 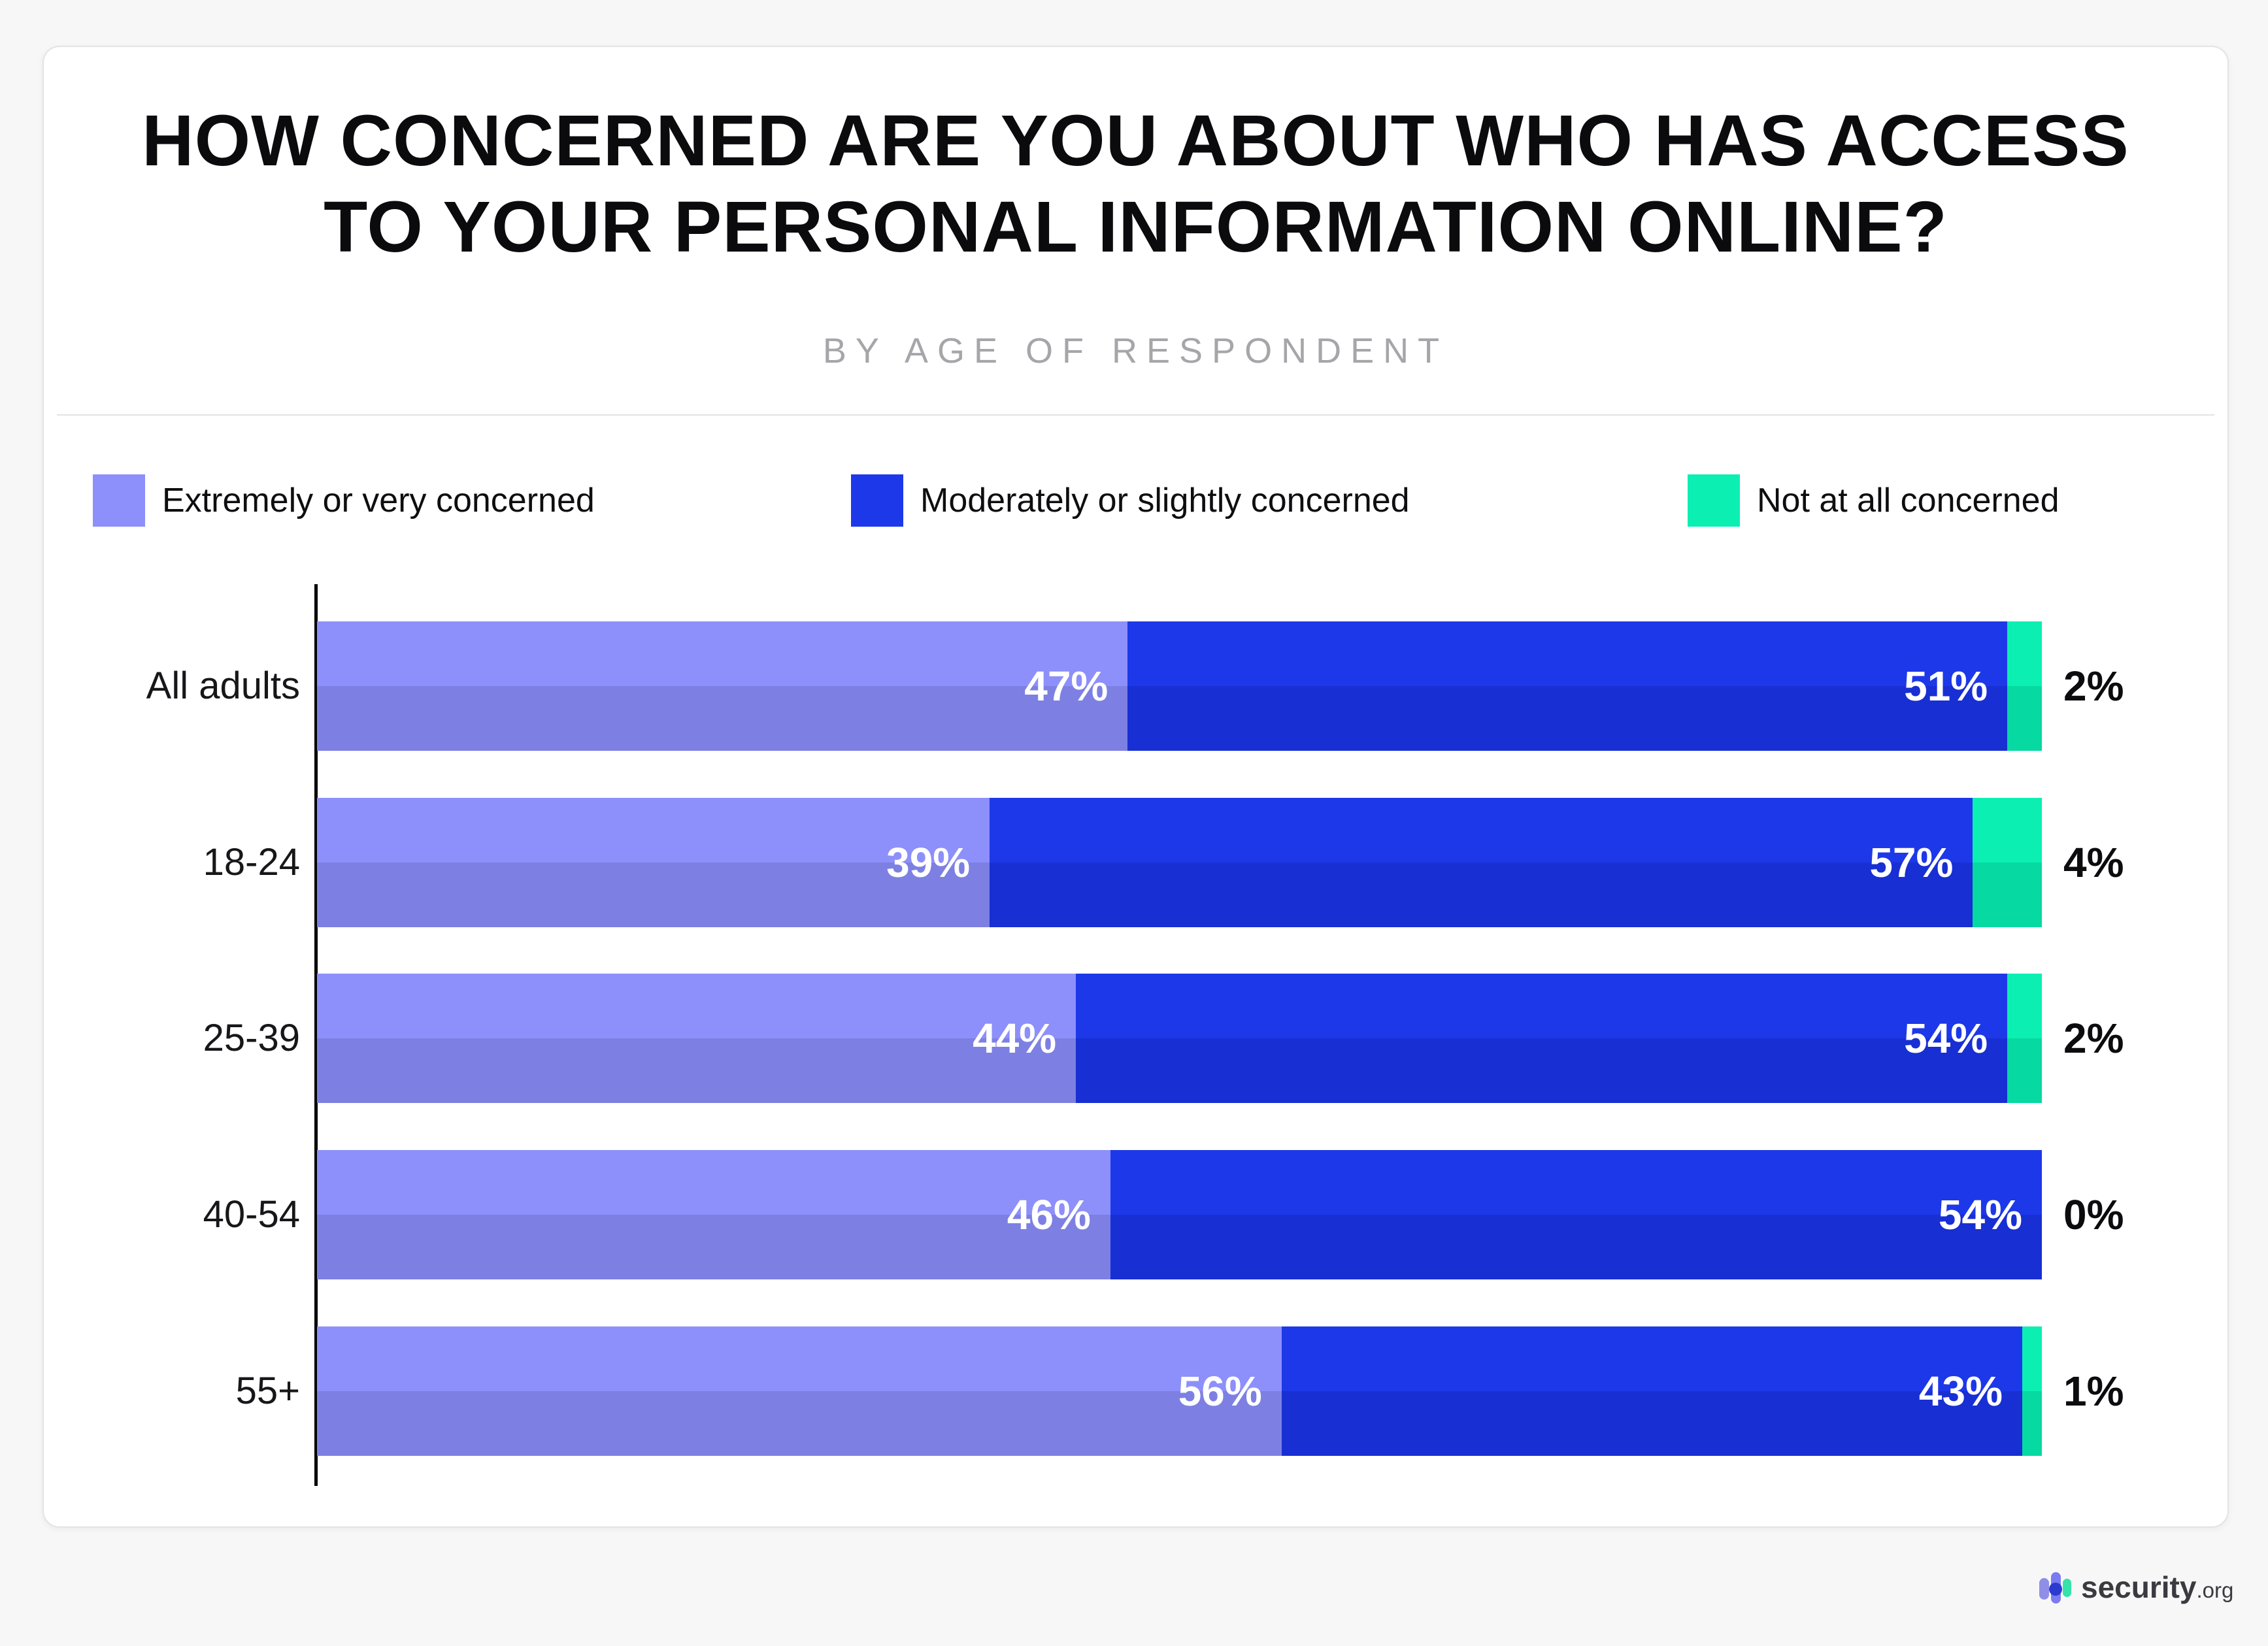 I want to click on bar-segment-moderately: 51%, so click(x=1567, y=686).